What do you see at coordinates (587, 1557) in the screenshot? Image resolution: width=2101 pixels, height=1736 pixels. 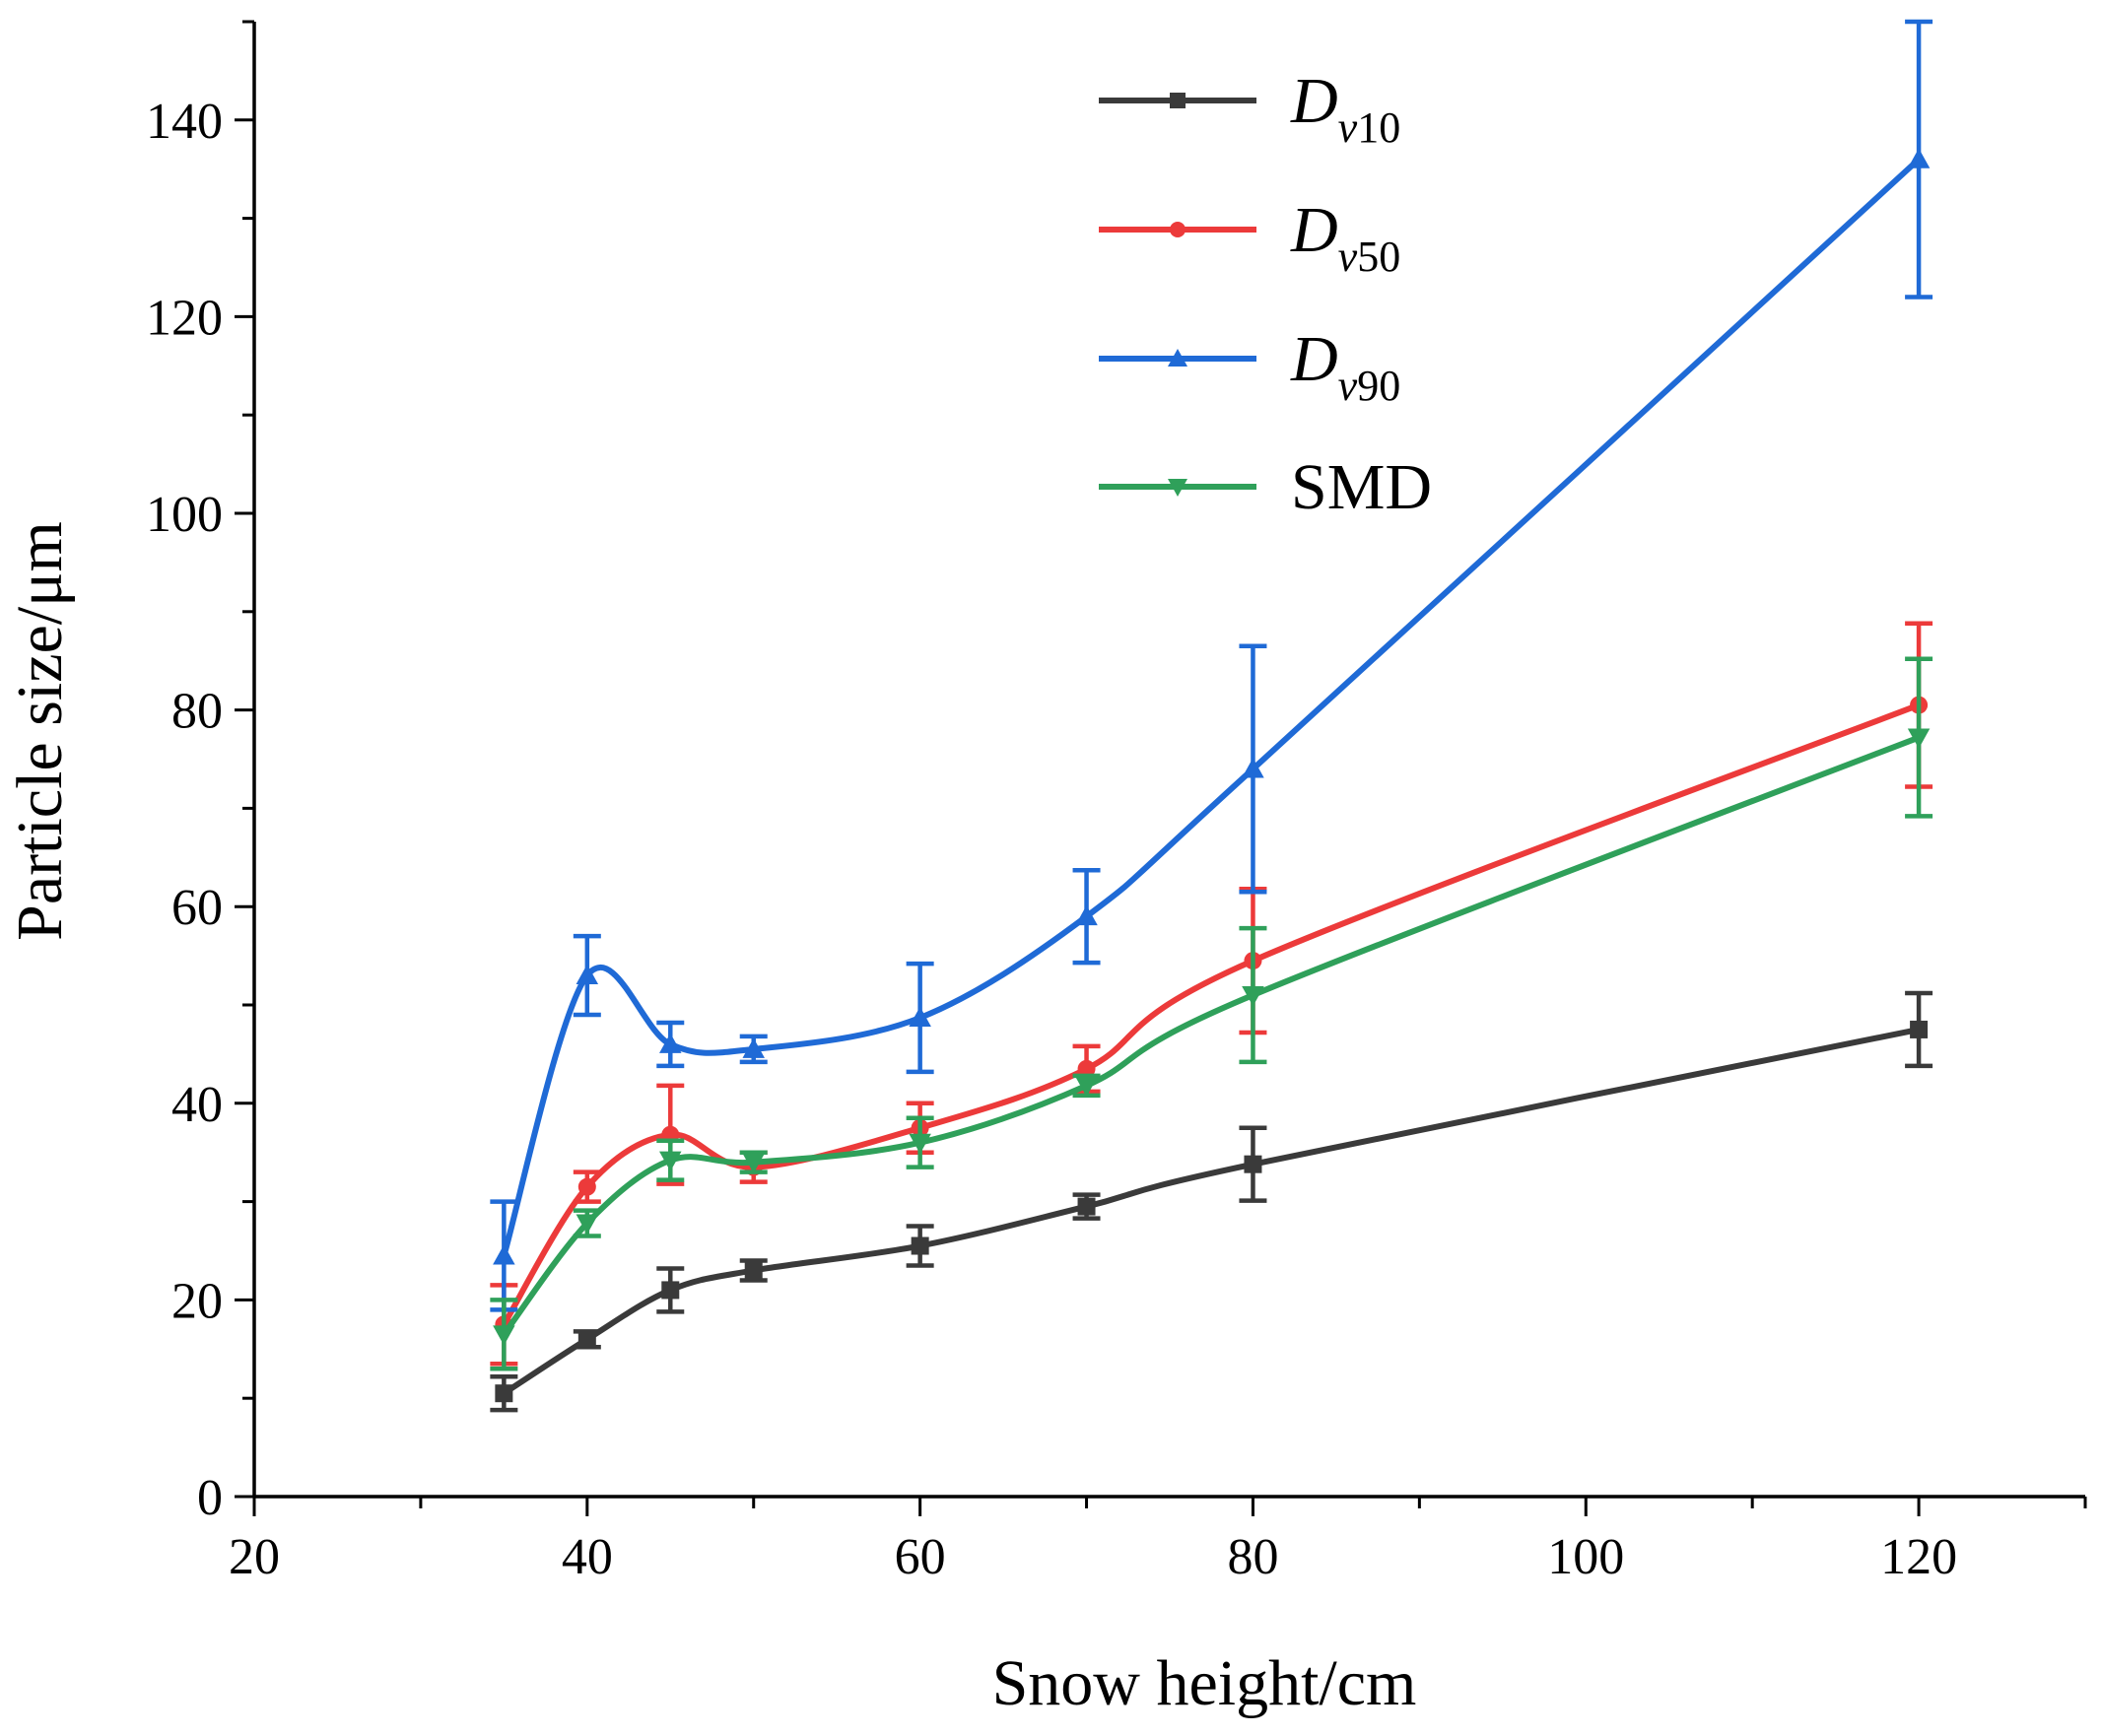 I see `x-tick-label: 40` at bounding box center [587, 1557].